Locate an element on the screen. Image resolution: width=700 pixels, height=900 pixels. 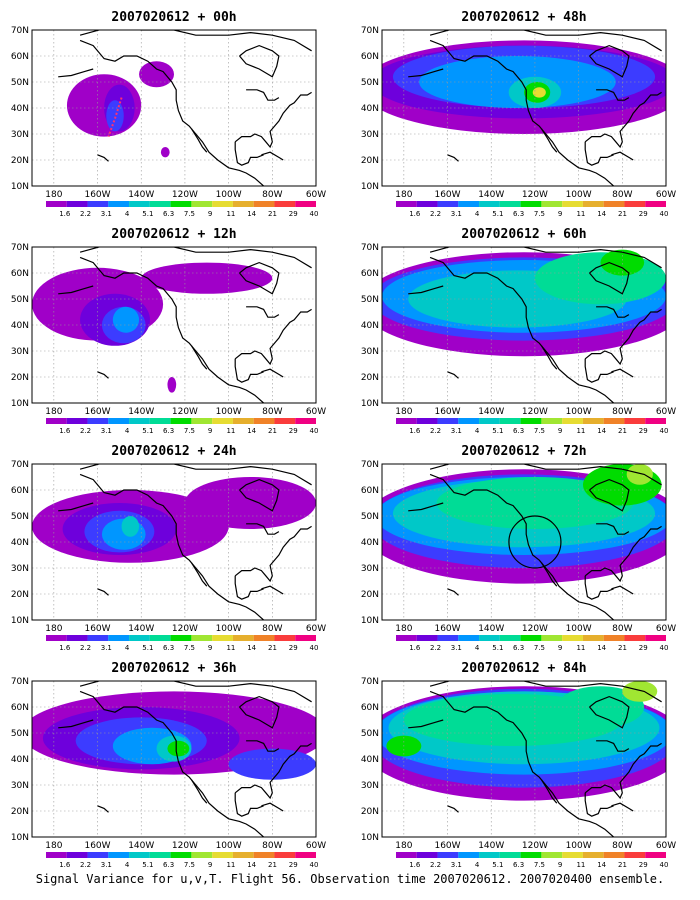
colorbar-label: 14 is located at coordinates (251, 648).